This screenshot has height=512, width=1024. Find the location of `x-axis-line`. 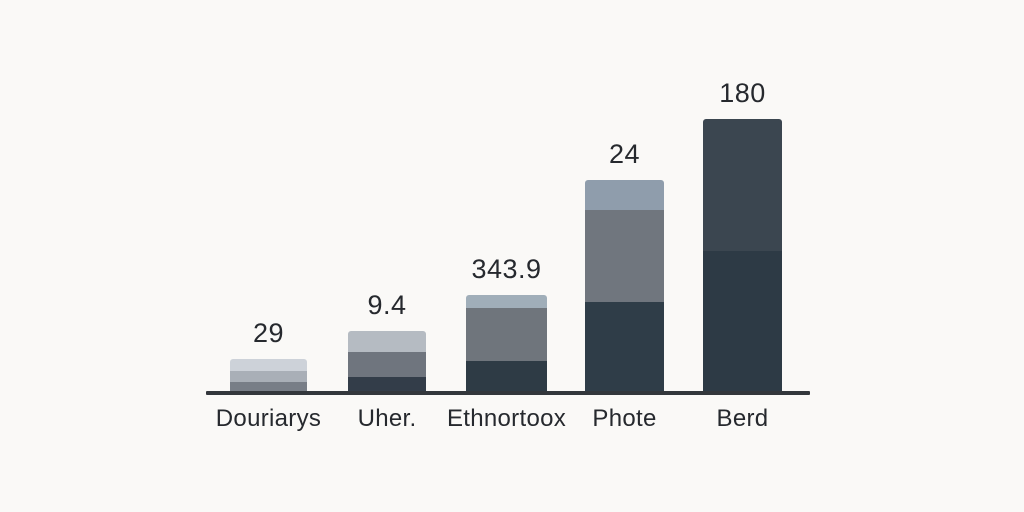

x-axis-line is located at coordinates (508, 393).